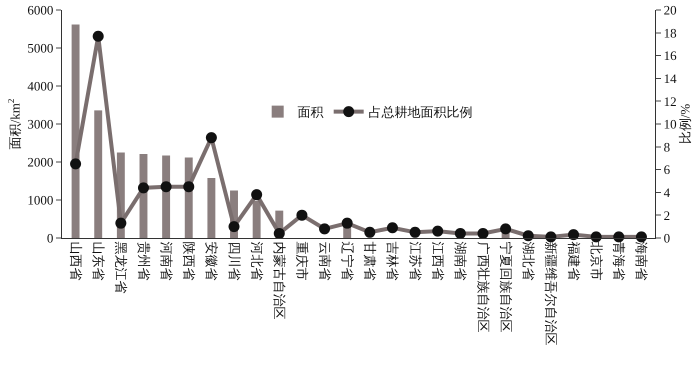 Image resolution: width=700 pixels, height=366 pixels. Describe the element at coordinates (40, 10) in the screenshot. I see `y-tick-label: 6000` at that location.